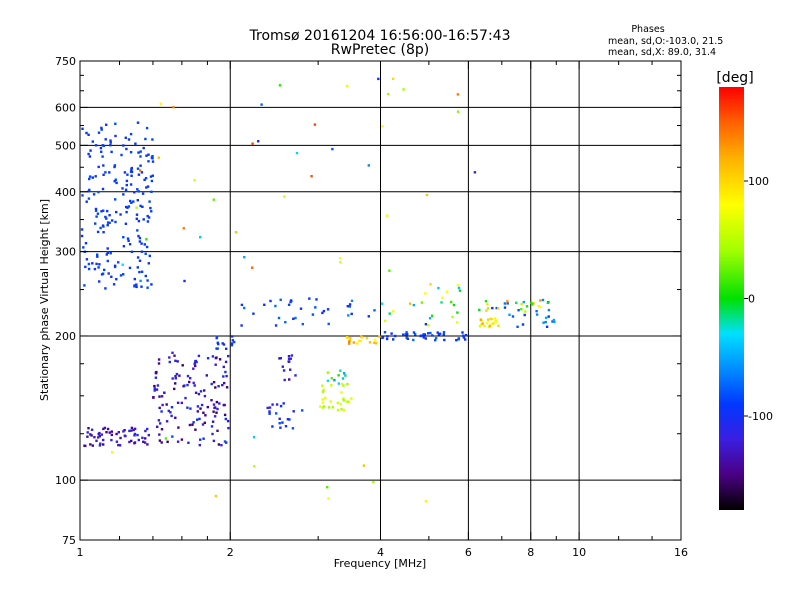 The image size is (800, 604). I want to click on x-axis-label: Frequency [MHz], so click(380, 563).